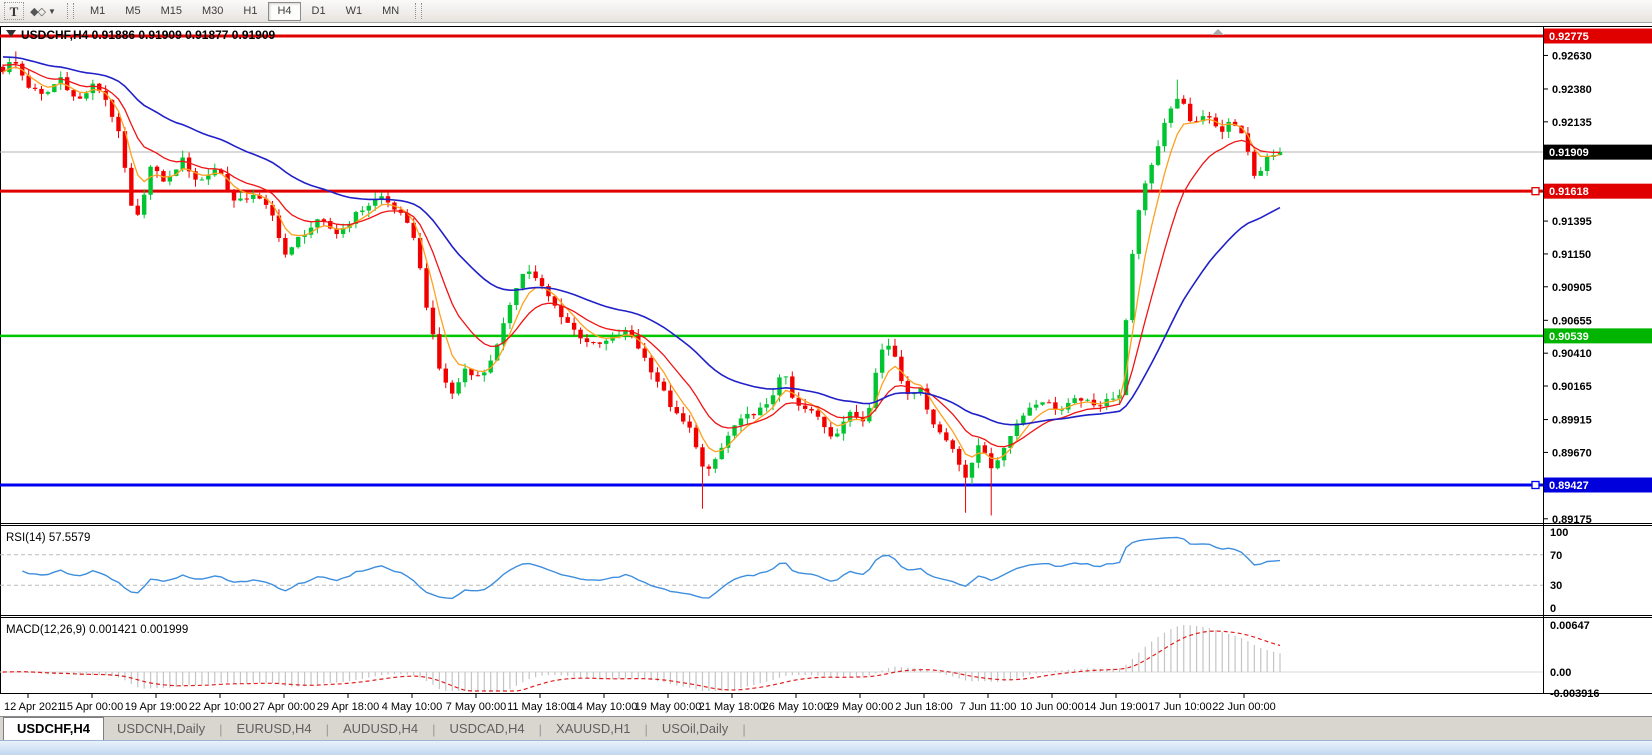 Image resolution: width=1652 pixels, height=755 pixels. I want to click on price-tick-label: 0.90905, so click(1572, 288).